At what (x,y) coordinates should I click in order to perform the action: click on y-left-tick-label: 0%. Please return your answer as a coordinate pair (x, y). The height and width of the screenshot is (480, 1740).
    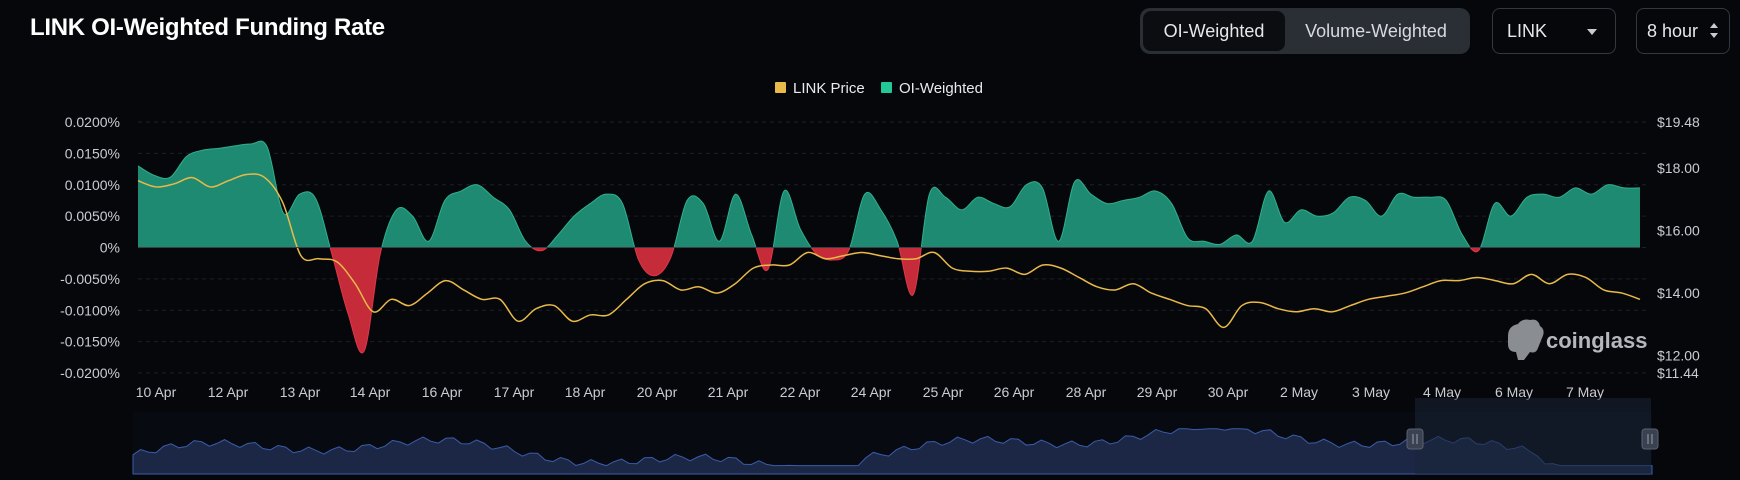
    Looking at the image, I should click on (110, 248).